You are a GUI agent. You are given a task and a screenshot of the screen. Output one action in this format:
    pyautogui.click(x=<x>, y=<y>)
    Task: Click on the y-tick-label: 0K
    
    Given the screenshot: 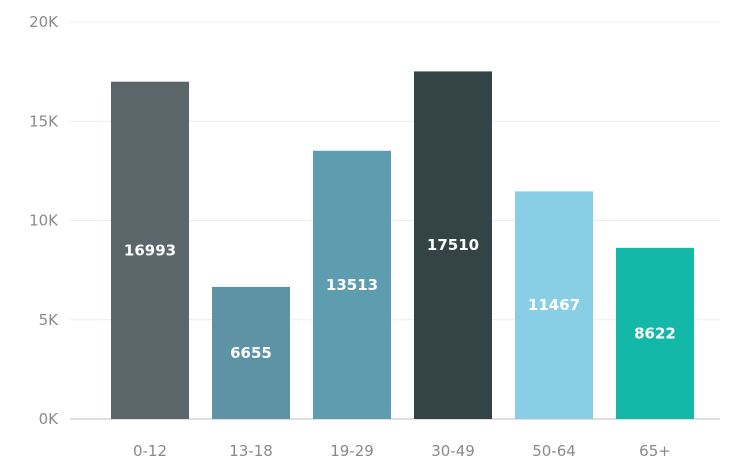 What is the action you would take?
    pyautogui.click(x=49, y=419)
    